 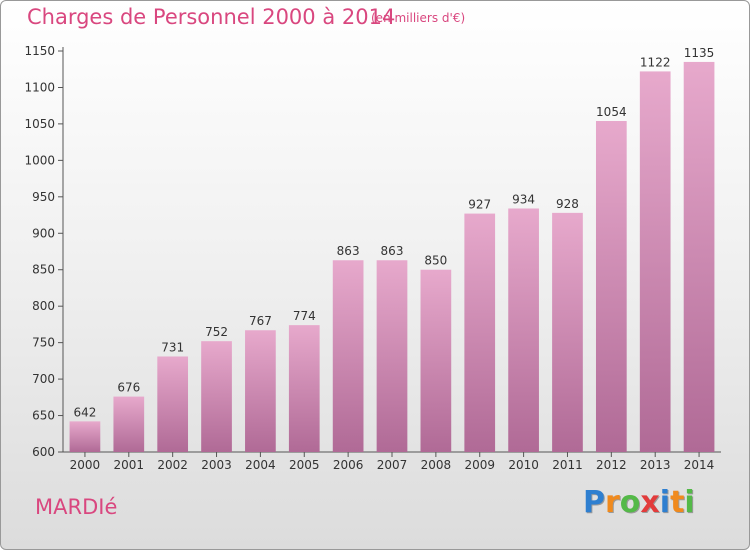 I want to click on x-tick-label: 2007, so click(x=392, y=465).